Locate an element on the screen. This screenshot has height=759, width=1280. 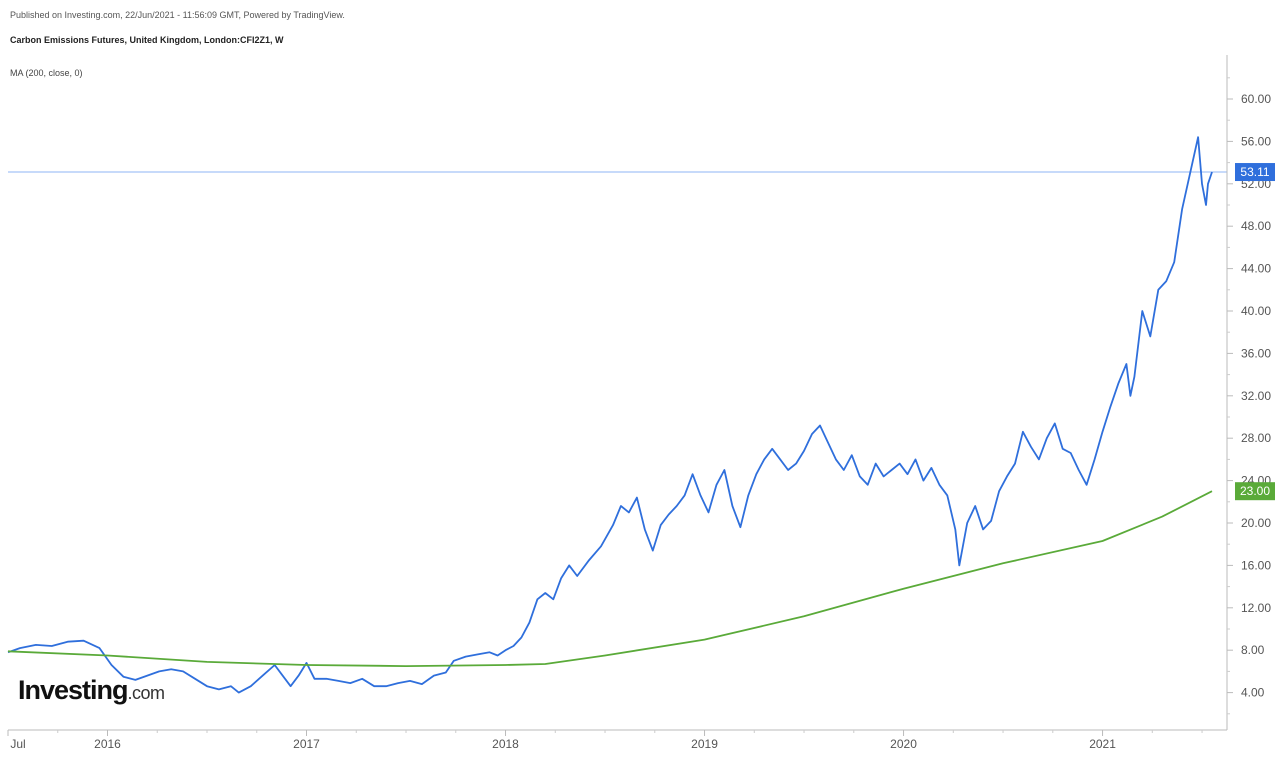
y-tick-label: 60.00 is located at coordinates (1256, 99).